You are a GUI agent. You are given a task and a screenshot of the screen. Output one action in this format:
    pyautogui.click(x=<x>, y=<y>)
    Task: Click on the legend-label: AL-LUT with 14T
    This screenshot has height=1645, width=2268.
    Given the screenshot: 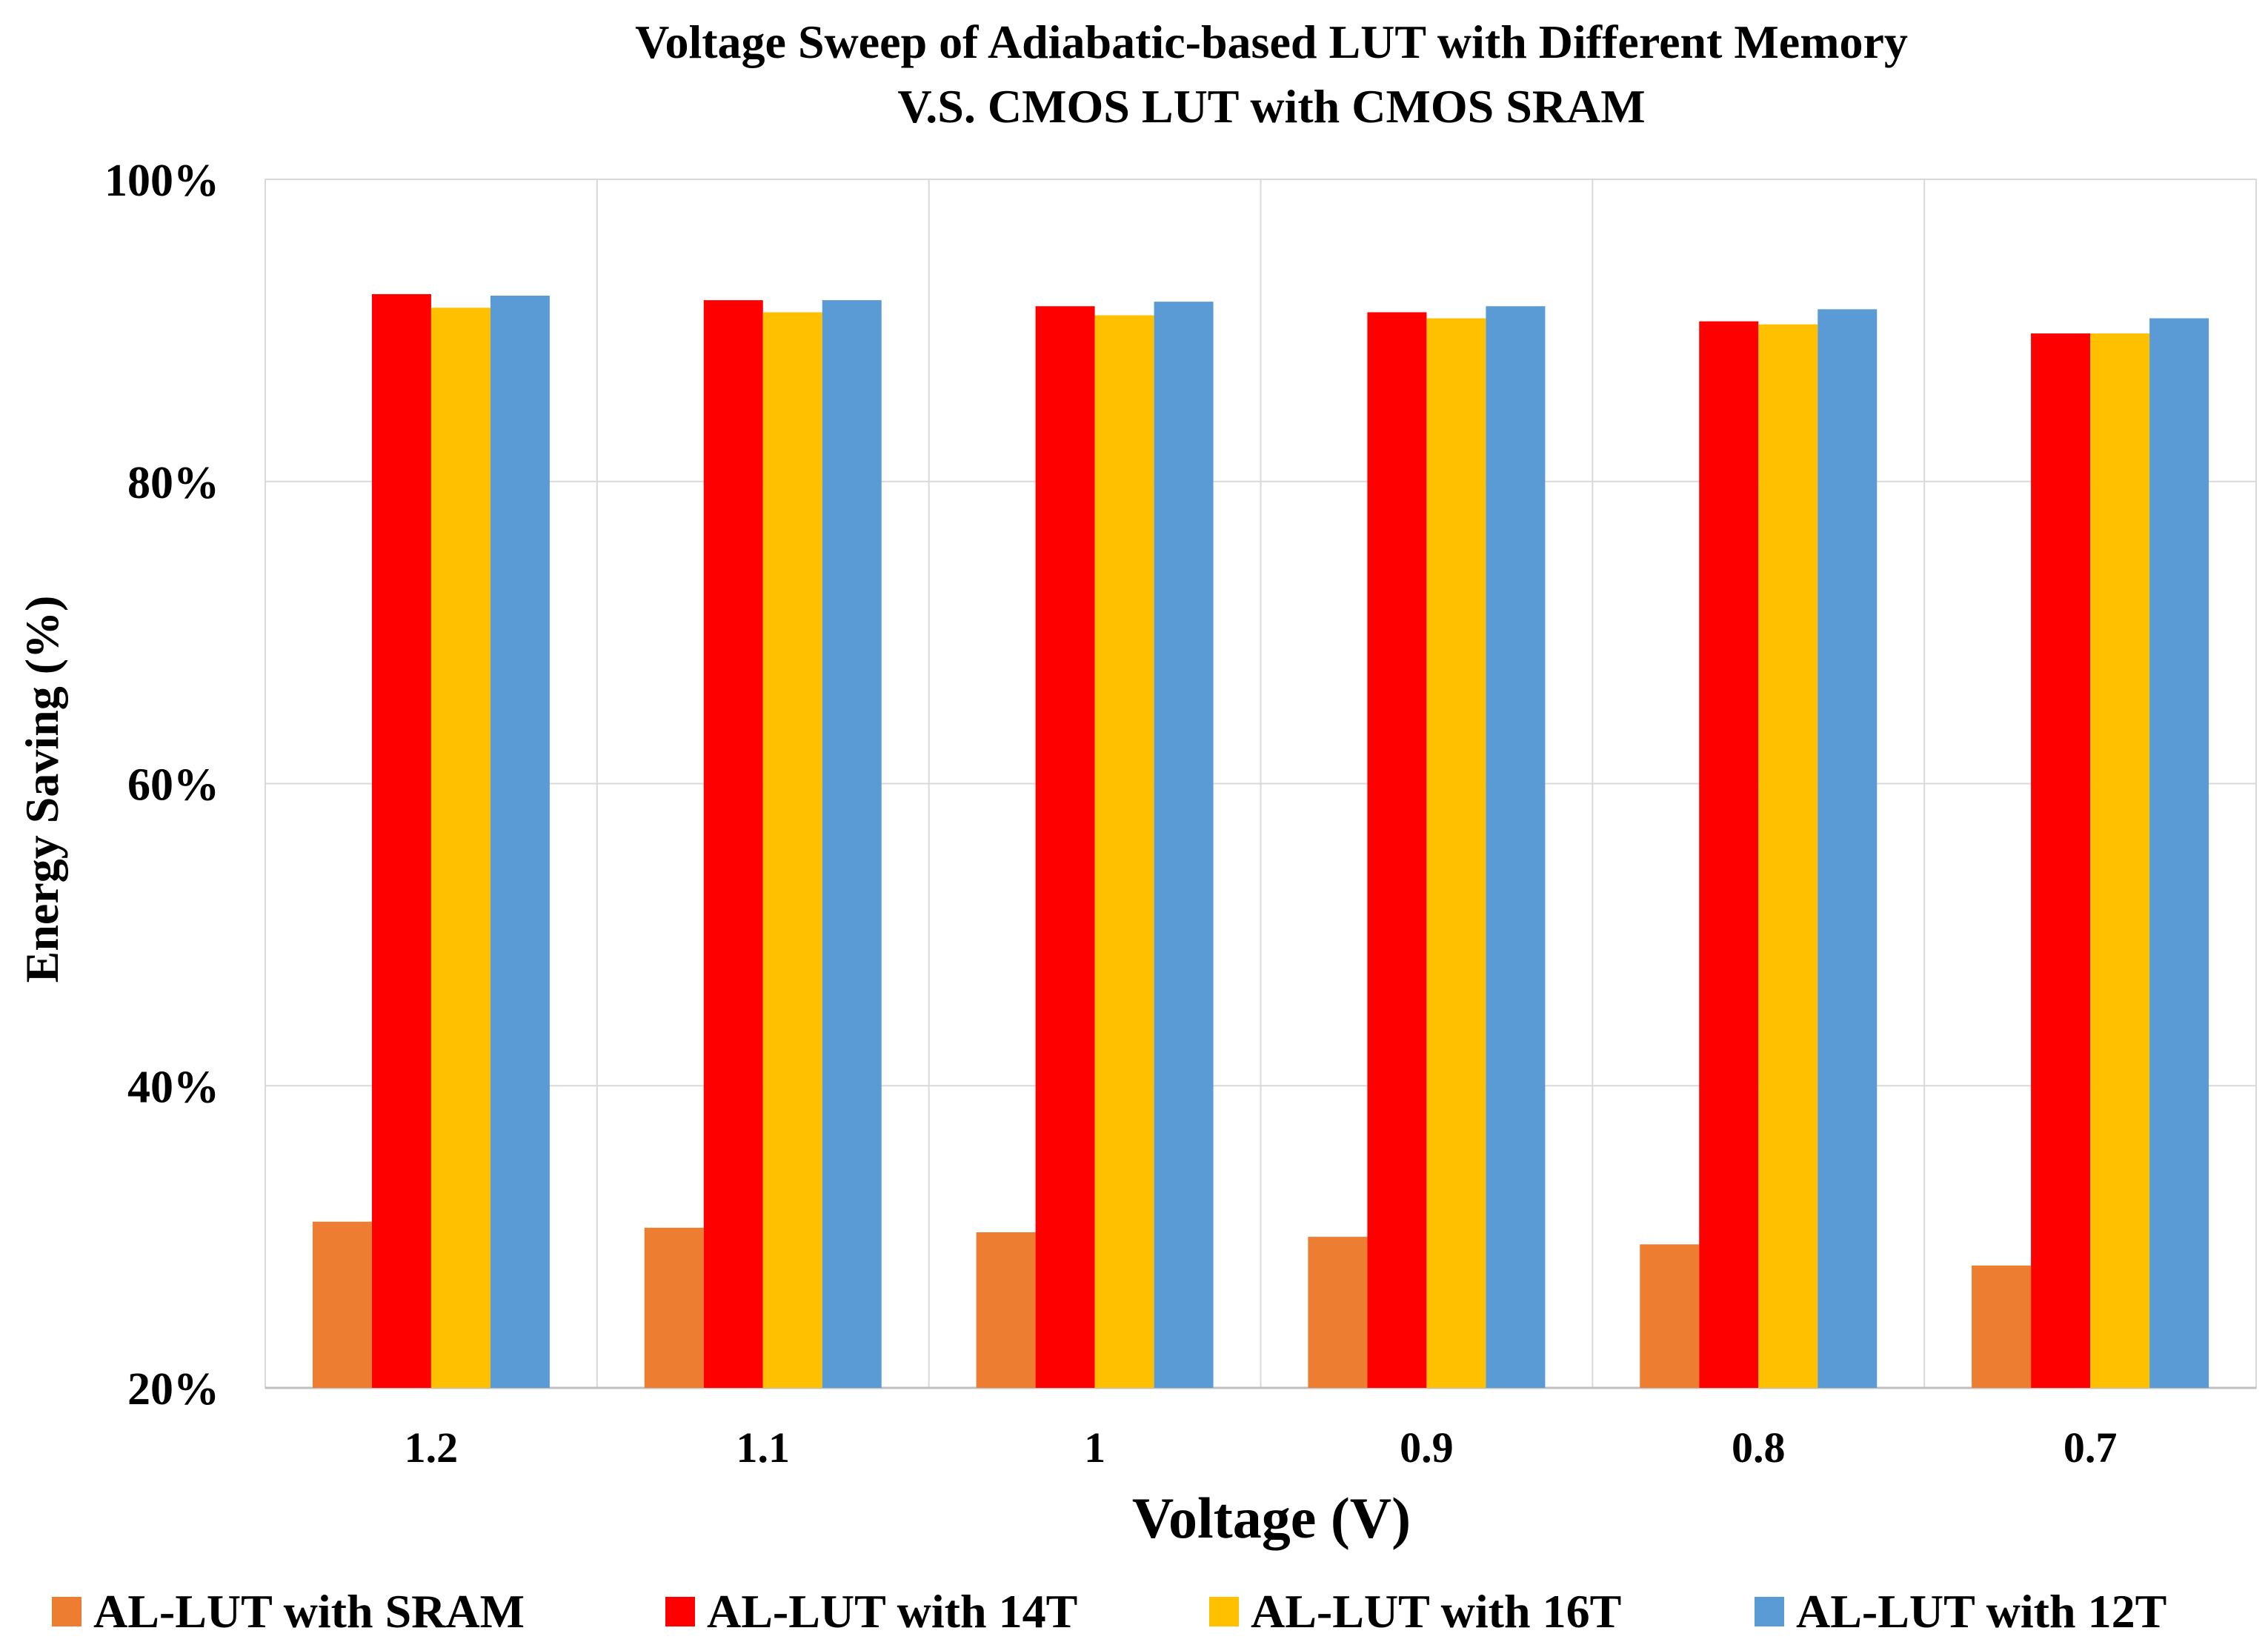 What is the action you would take?
    pyautogui.click(x=892, y=1611)
    